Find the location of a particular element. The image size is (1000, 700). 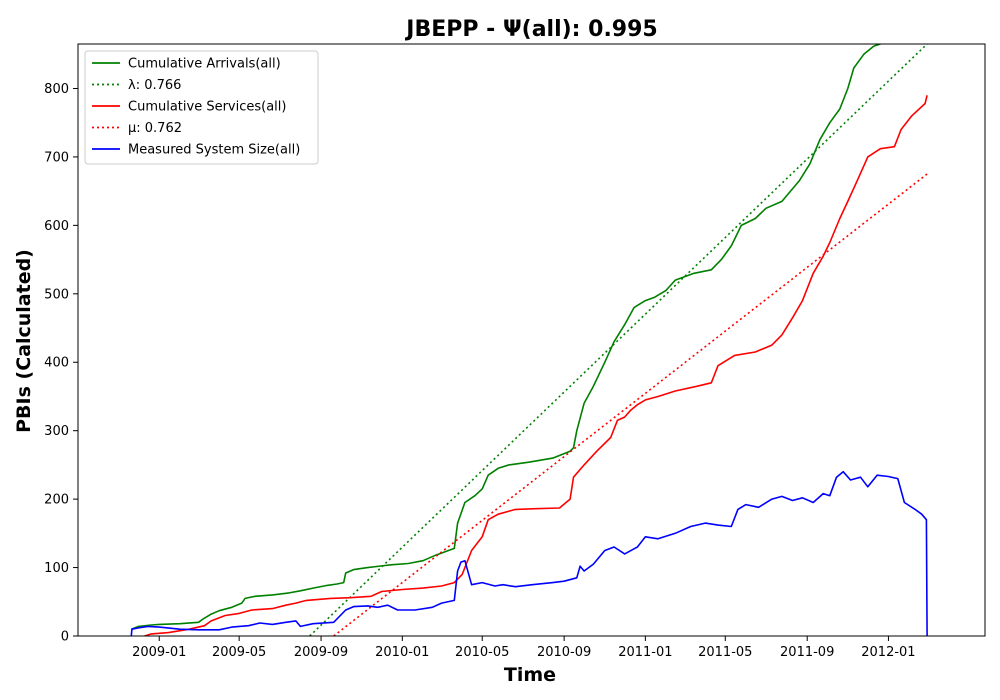

legend-box is located at coordinates (201, 107).